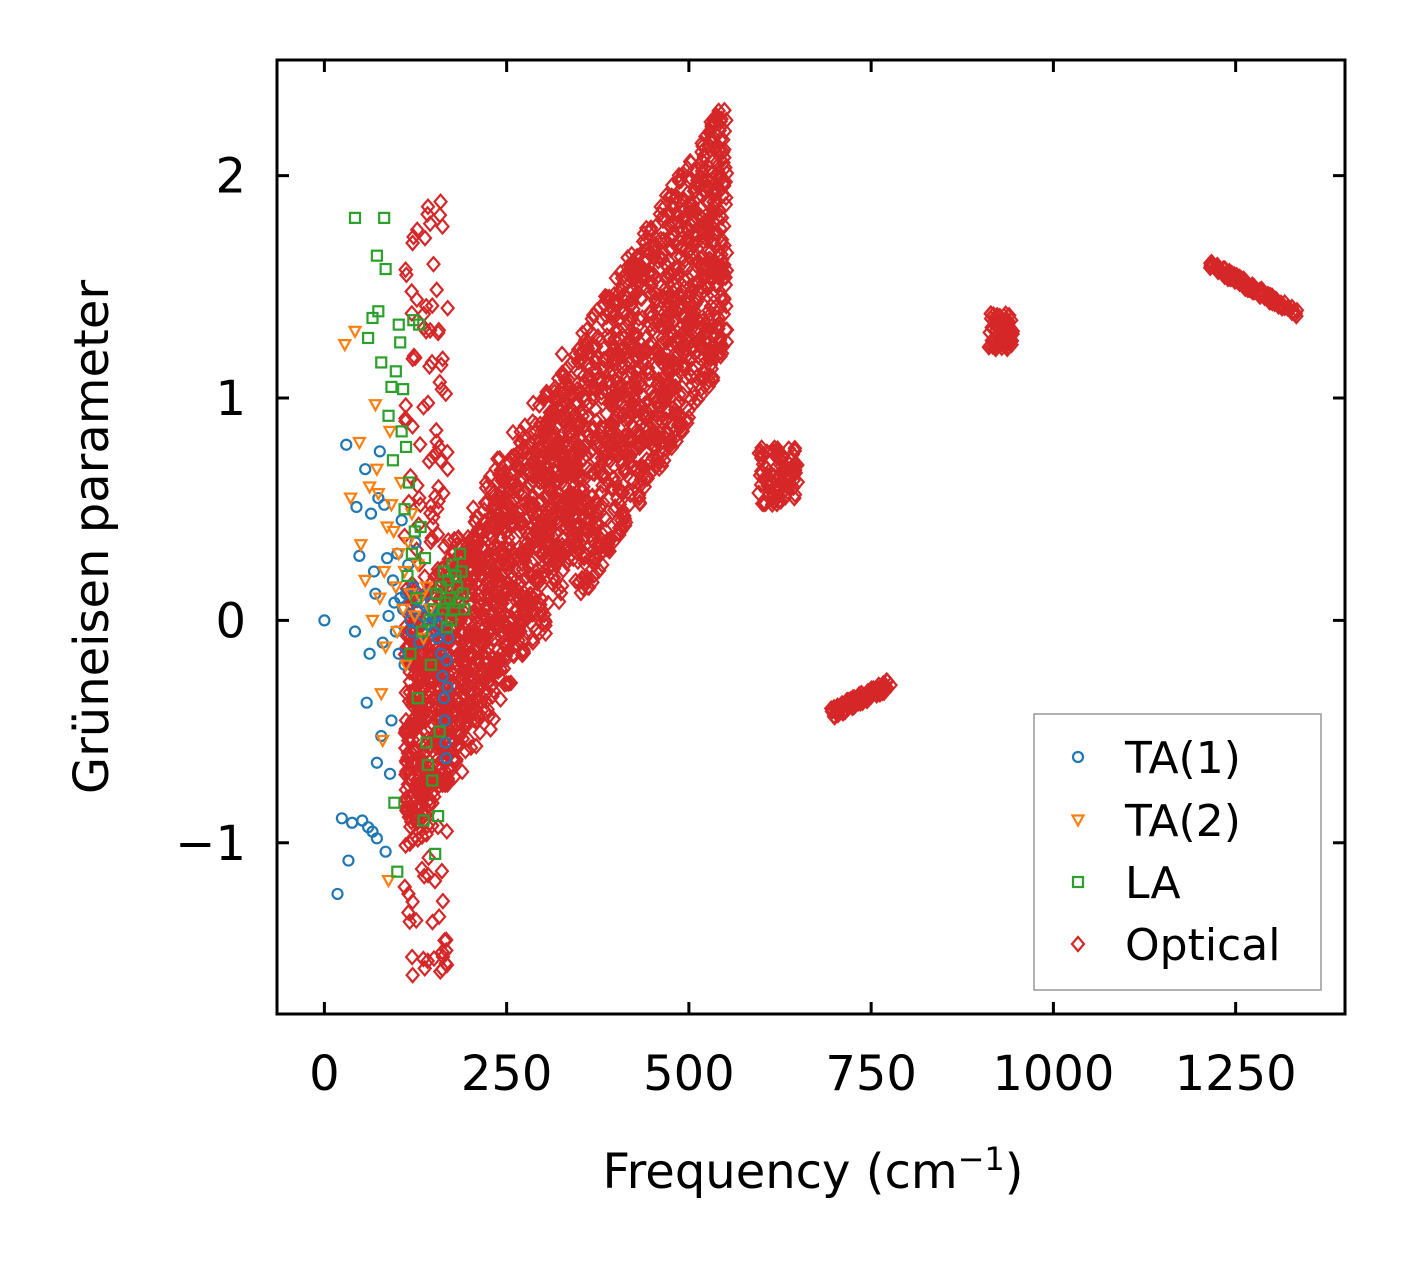 Image resolution: width=1406 pixels, height=1264 pixels. Describe the element at coordinates (1126, 883) in the screenshot. I see `legend-entry: LA` at that location.